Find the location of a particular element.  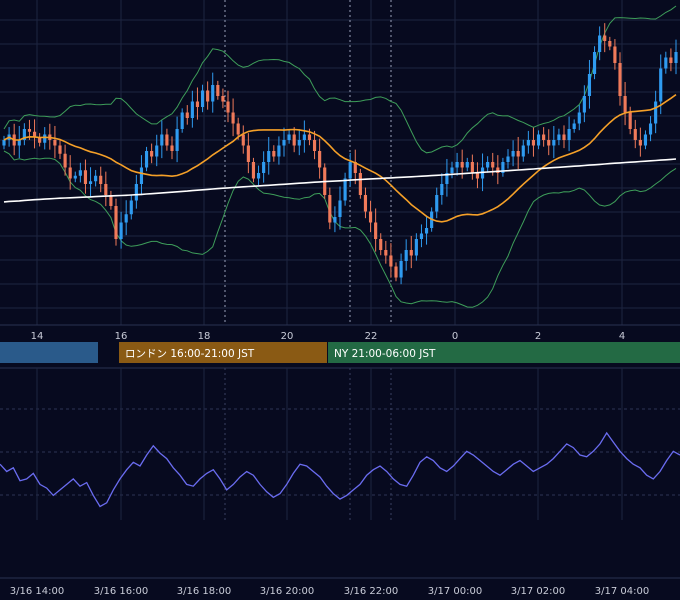

session-bar: ロンドン 16:00-21:00 JST NY 21:00-06:00 JST is located at coordinates (340, 352).